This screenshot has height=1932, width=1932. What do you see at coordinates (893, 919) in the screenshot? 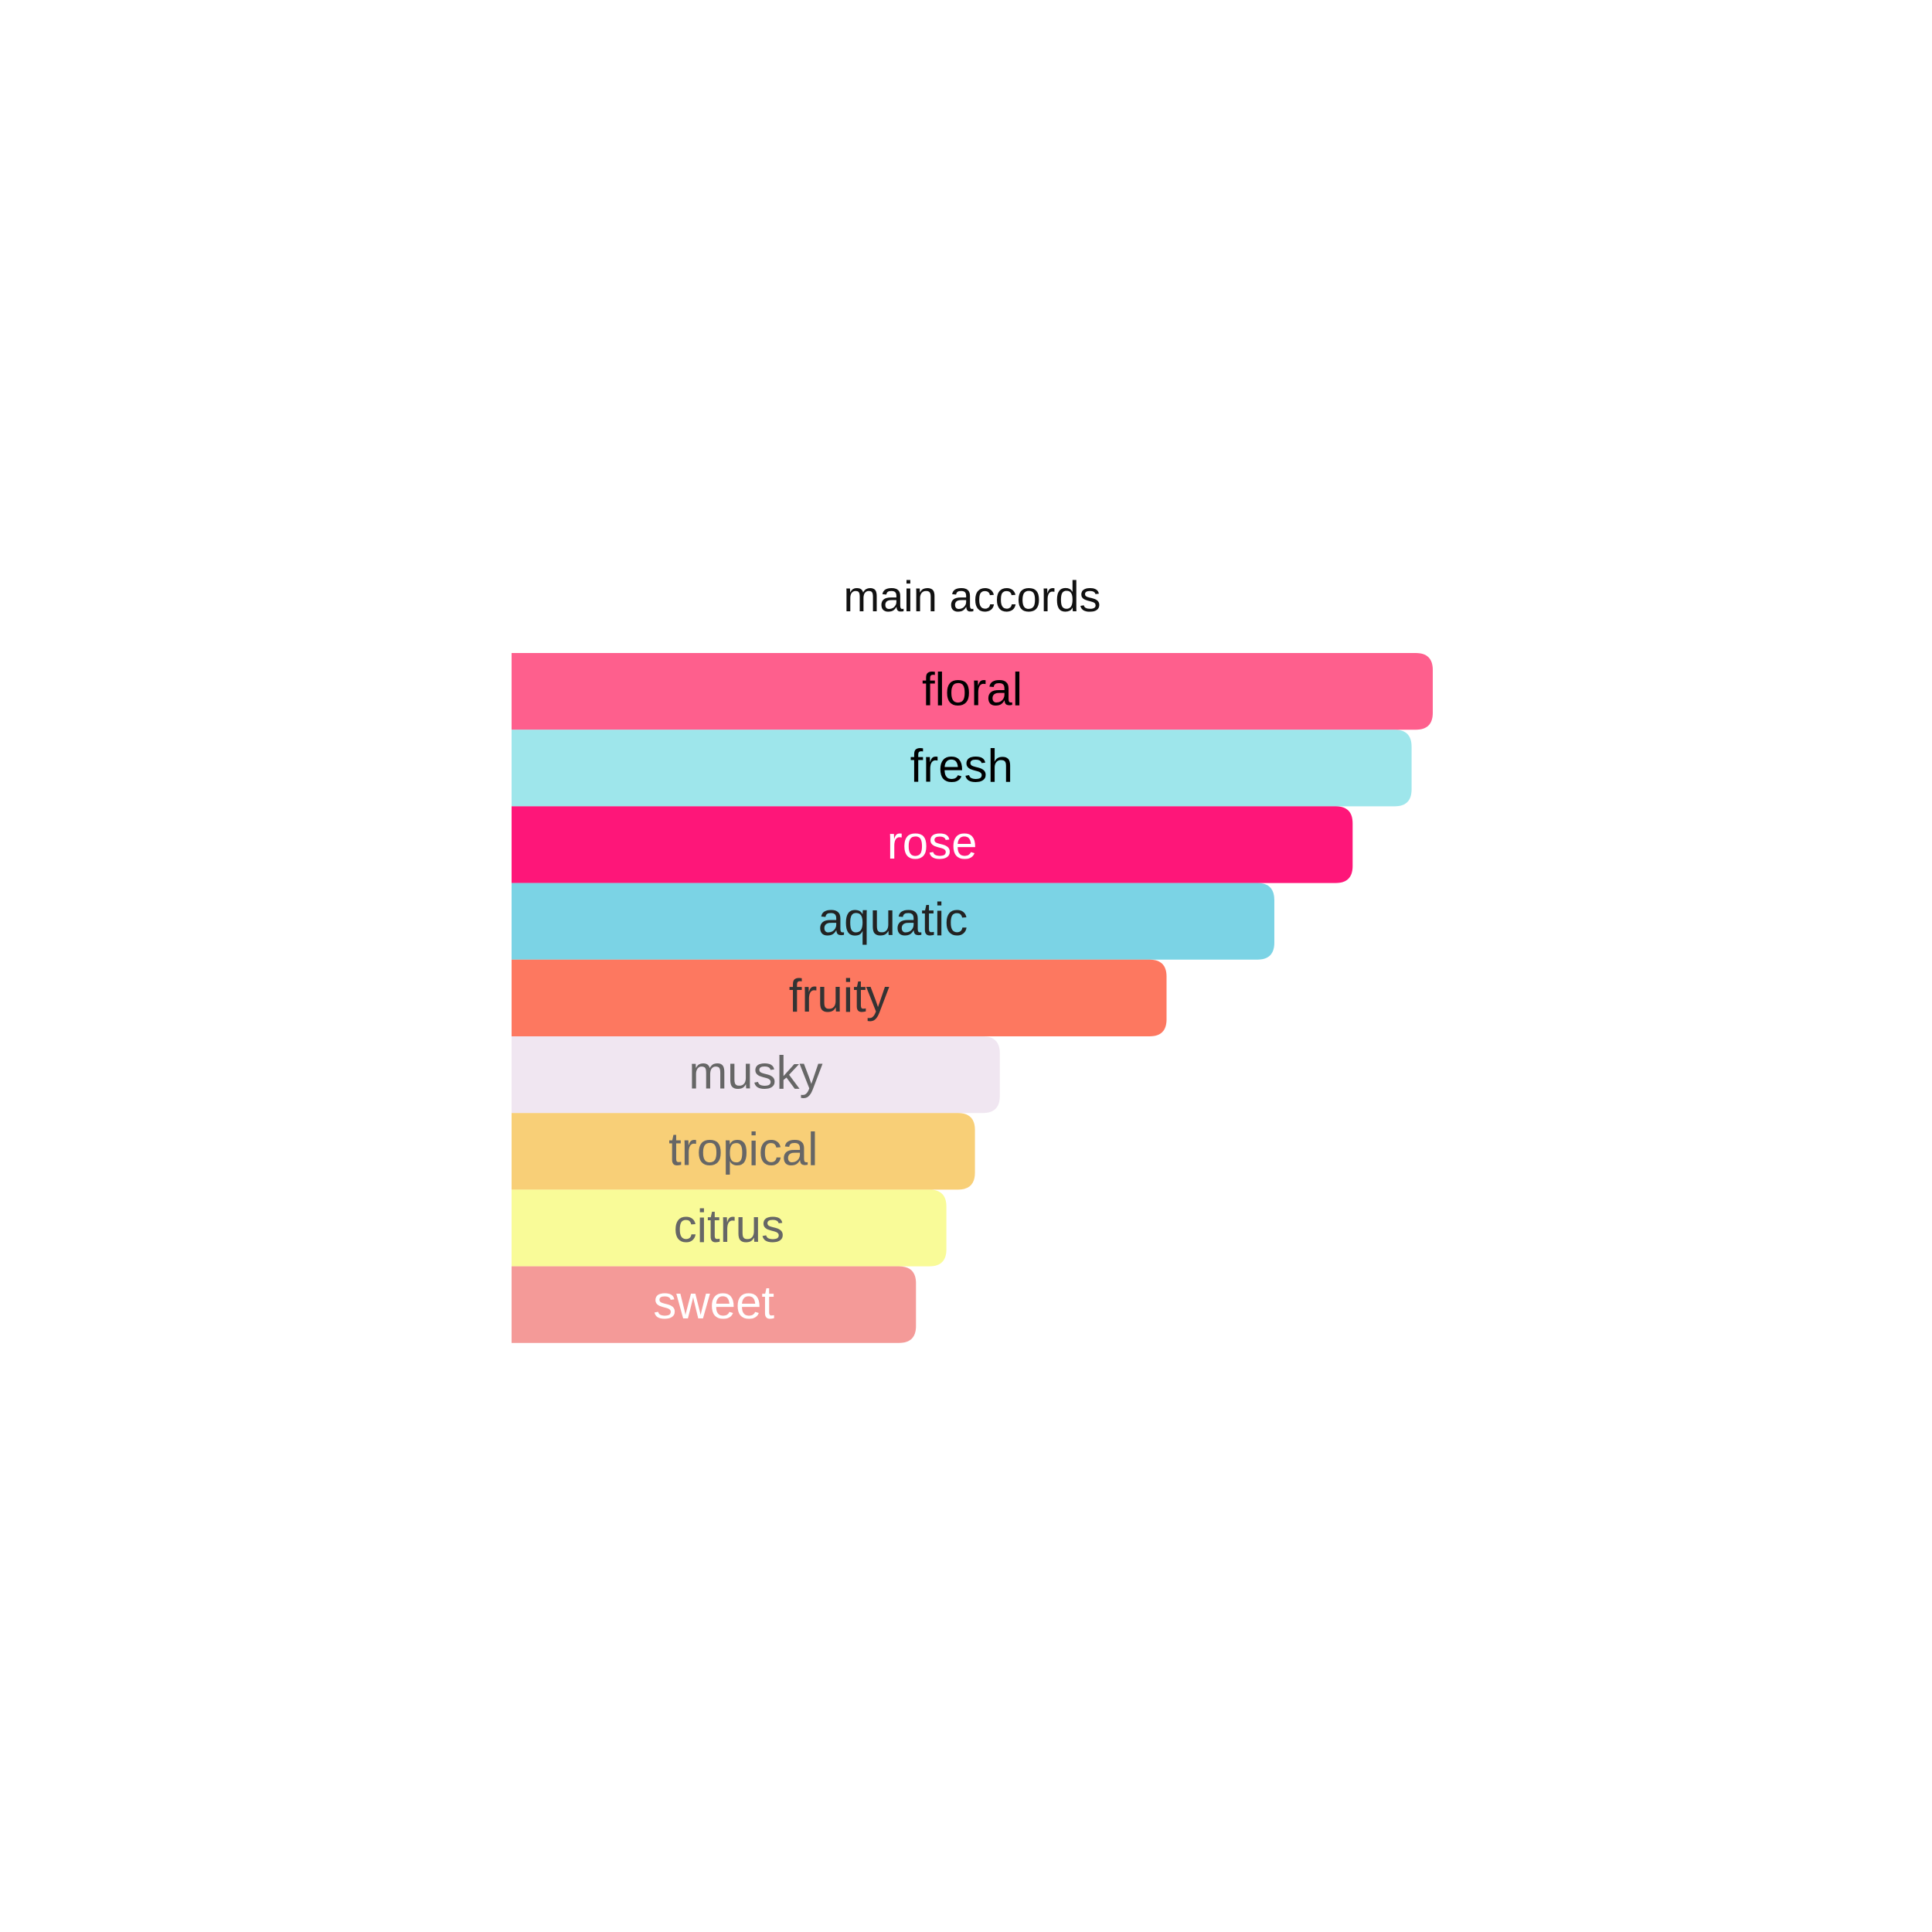
I see `bar-label: aquatic` at bounding box center [893, 919].